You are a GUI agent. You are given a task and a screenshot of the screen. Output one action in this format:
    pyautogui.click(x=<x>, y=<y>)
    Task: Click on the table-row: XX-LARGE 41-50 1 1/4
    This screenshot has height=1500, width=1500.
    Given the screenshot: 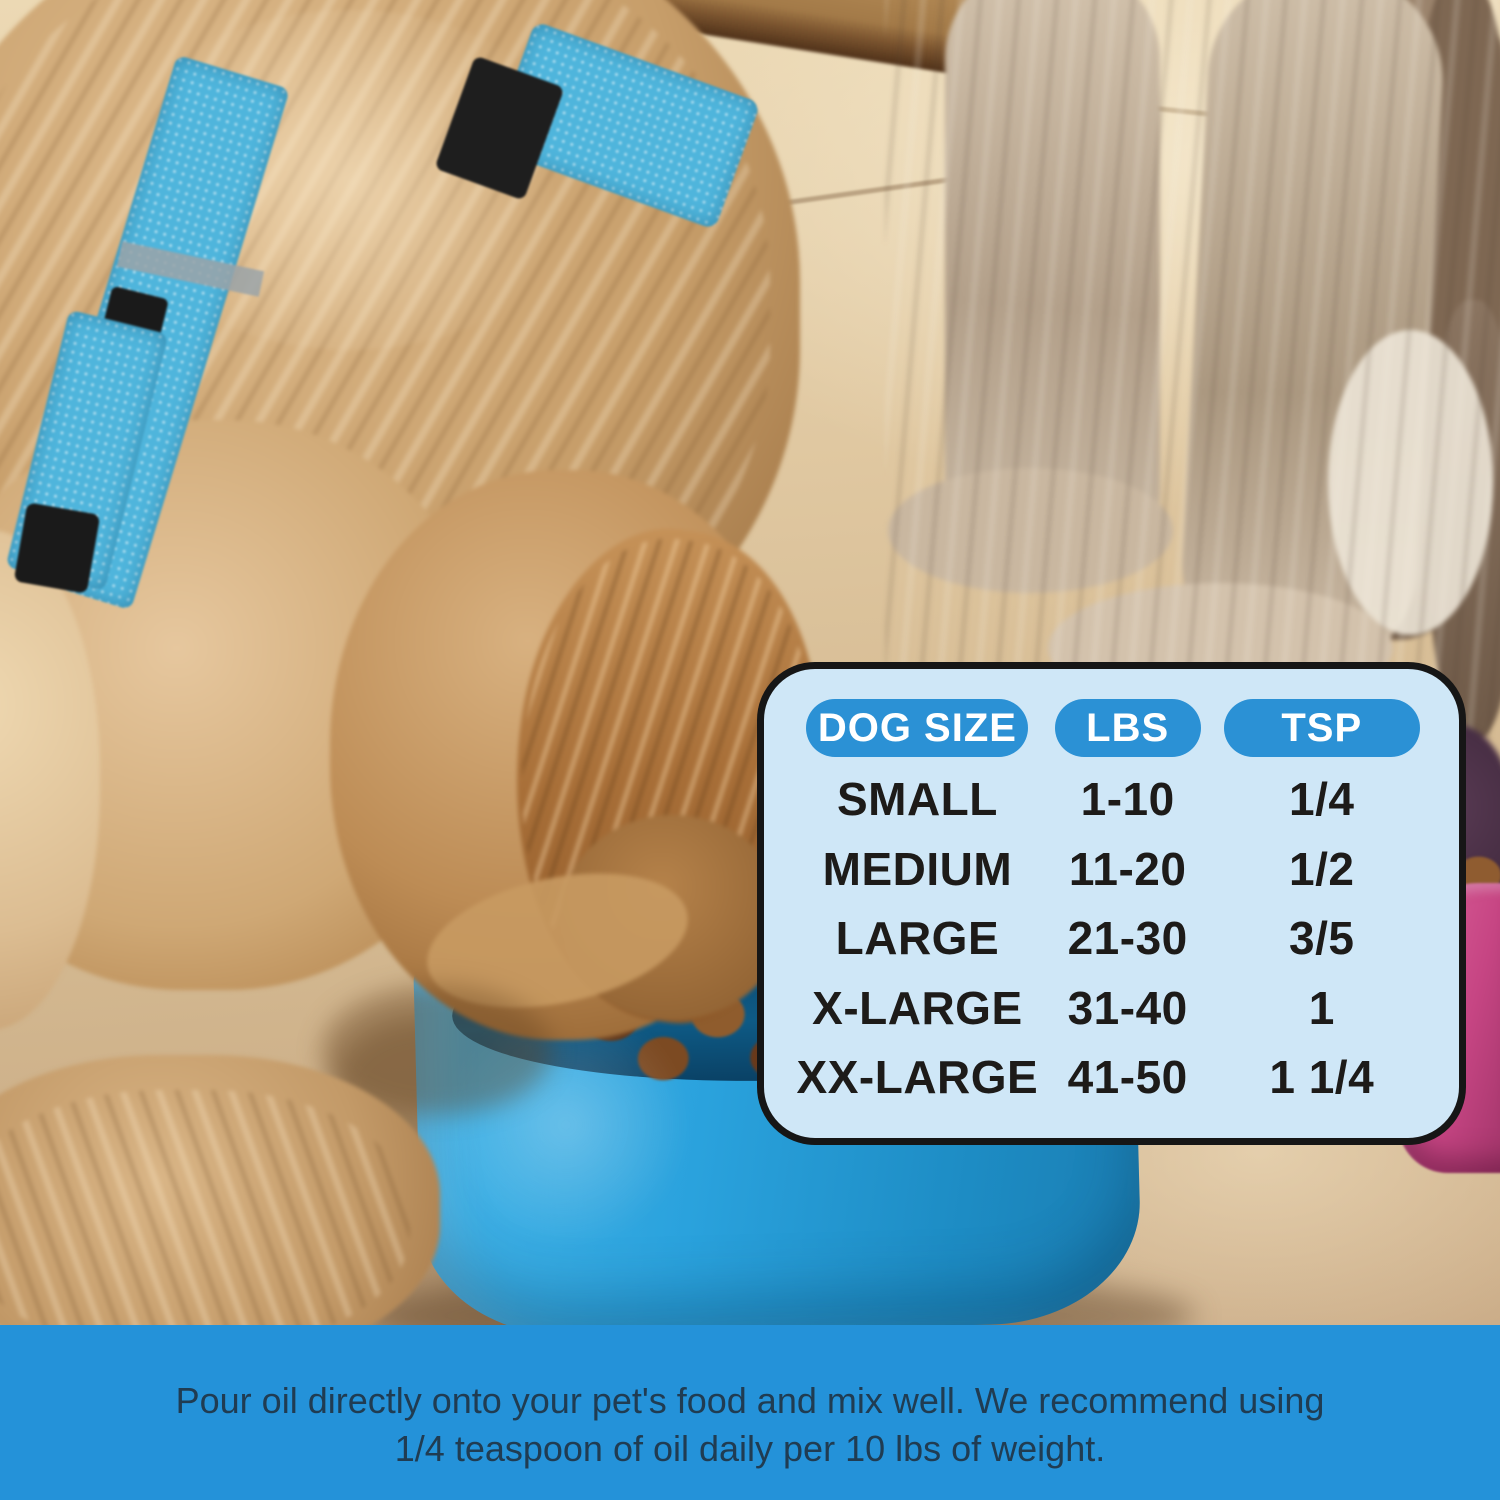 What is the action you would take?
    pyautogui.click(x=1111, y=1077)
    